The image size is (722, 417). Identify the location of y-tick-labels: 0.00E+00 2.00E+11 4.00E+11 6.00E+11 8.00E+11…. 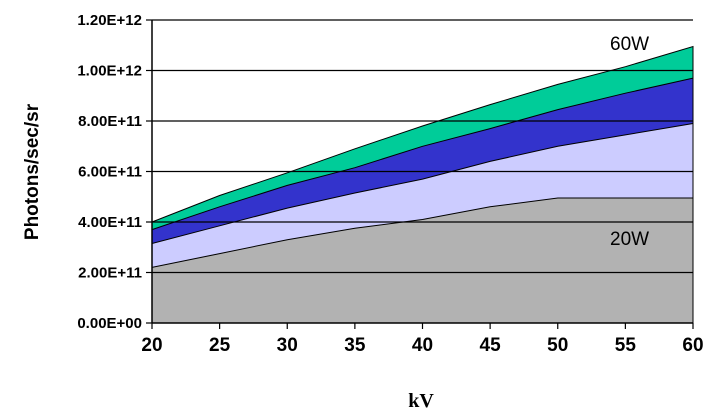
(109, 172).